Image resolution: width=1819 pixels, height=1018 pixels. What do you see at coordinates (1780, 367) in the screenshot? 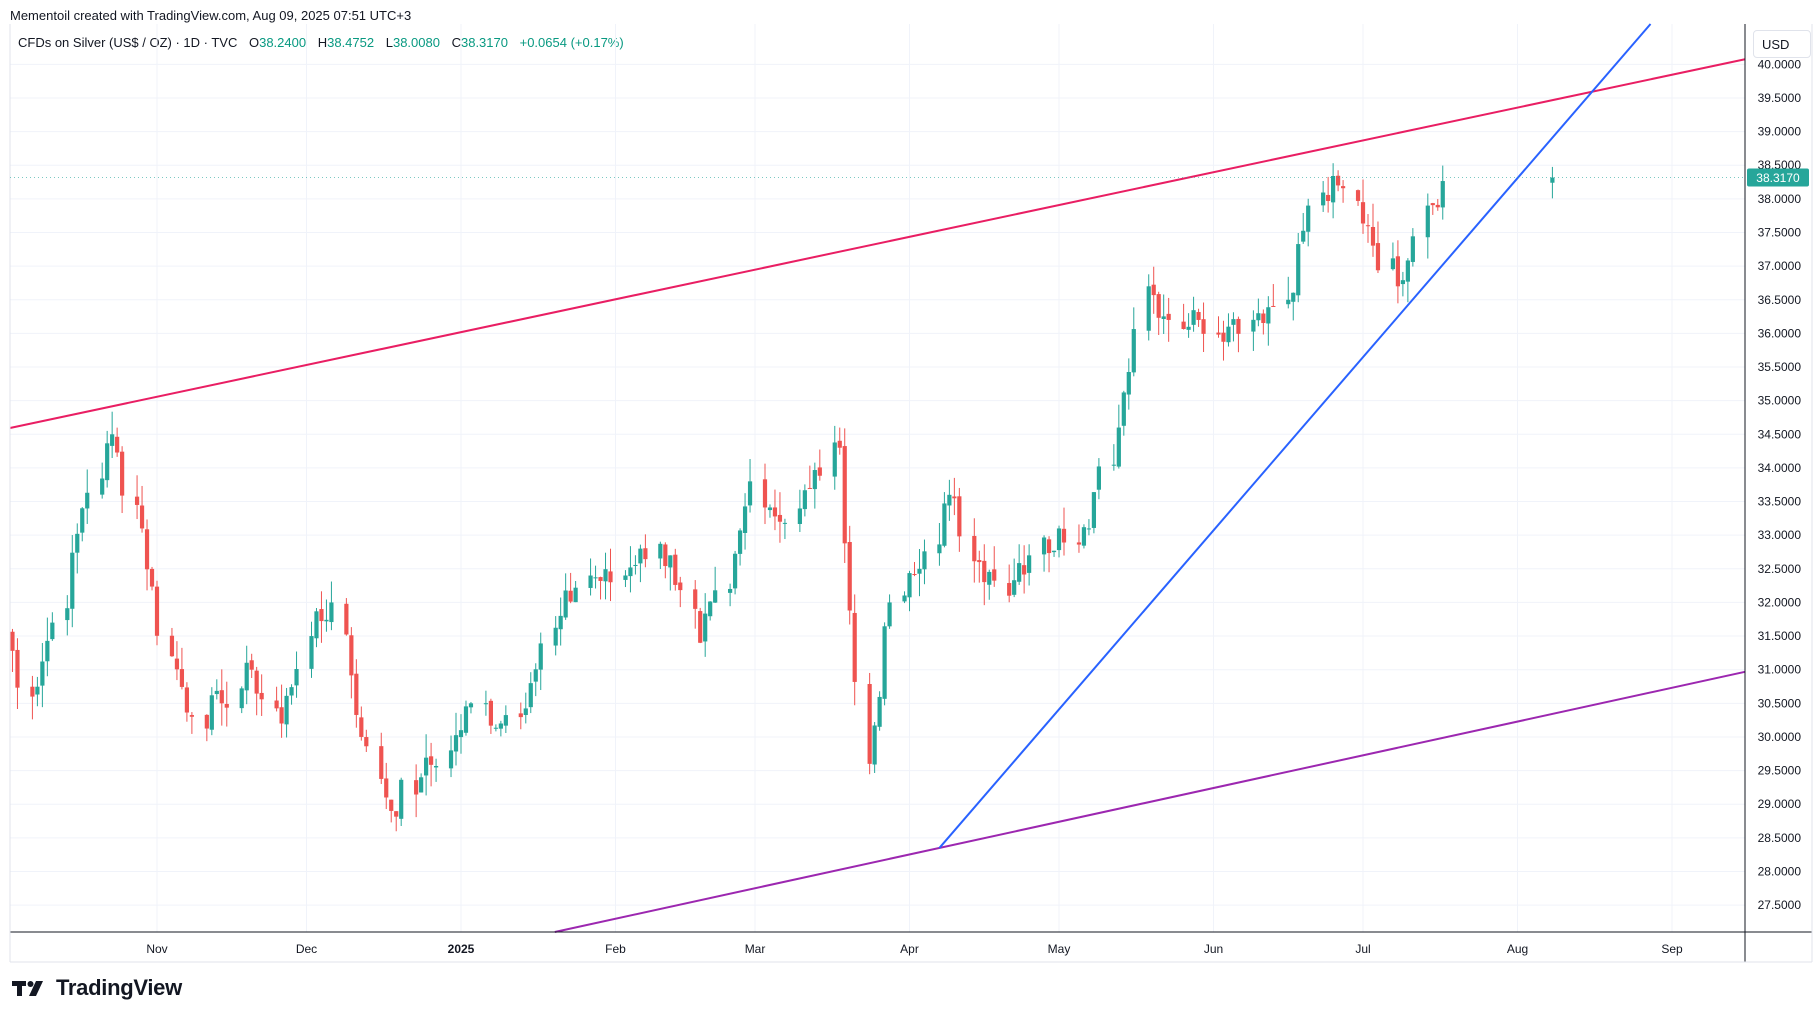
I see `price-tick-label: 35.5000` at bounding box center [1780, 367].